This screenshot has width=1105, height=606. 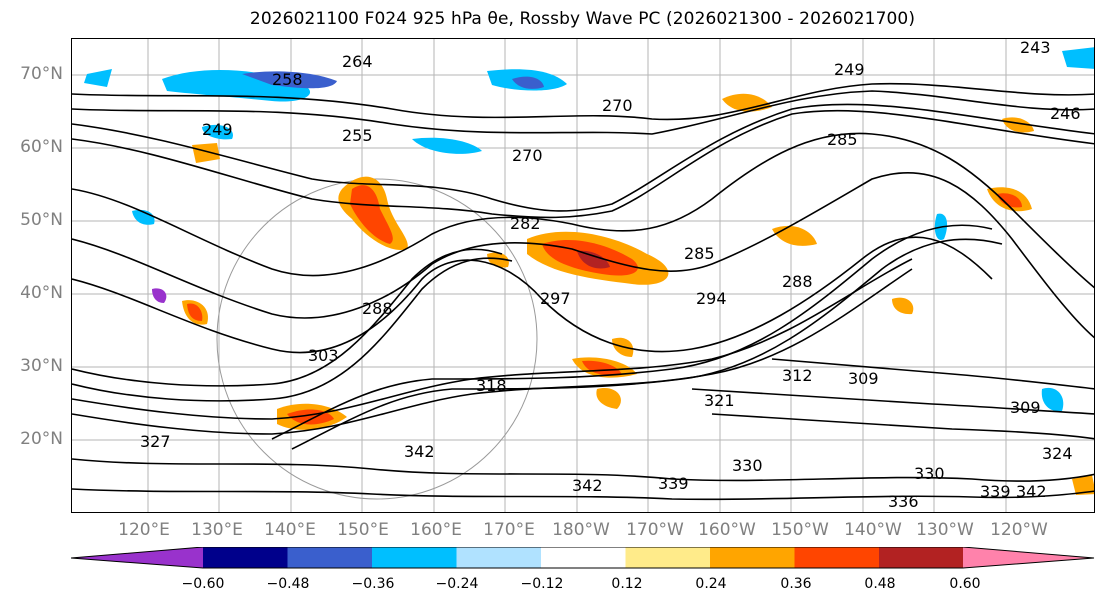 What do you see at coordinates (581, 530) in the screenshot?
I see `lon-label-180w: 180°W` at bounding box center [581, 530].